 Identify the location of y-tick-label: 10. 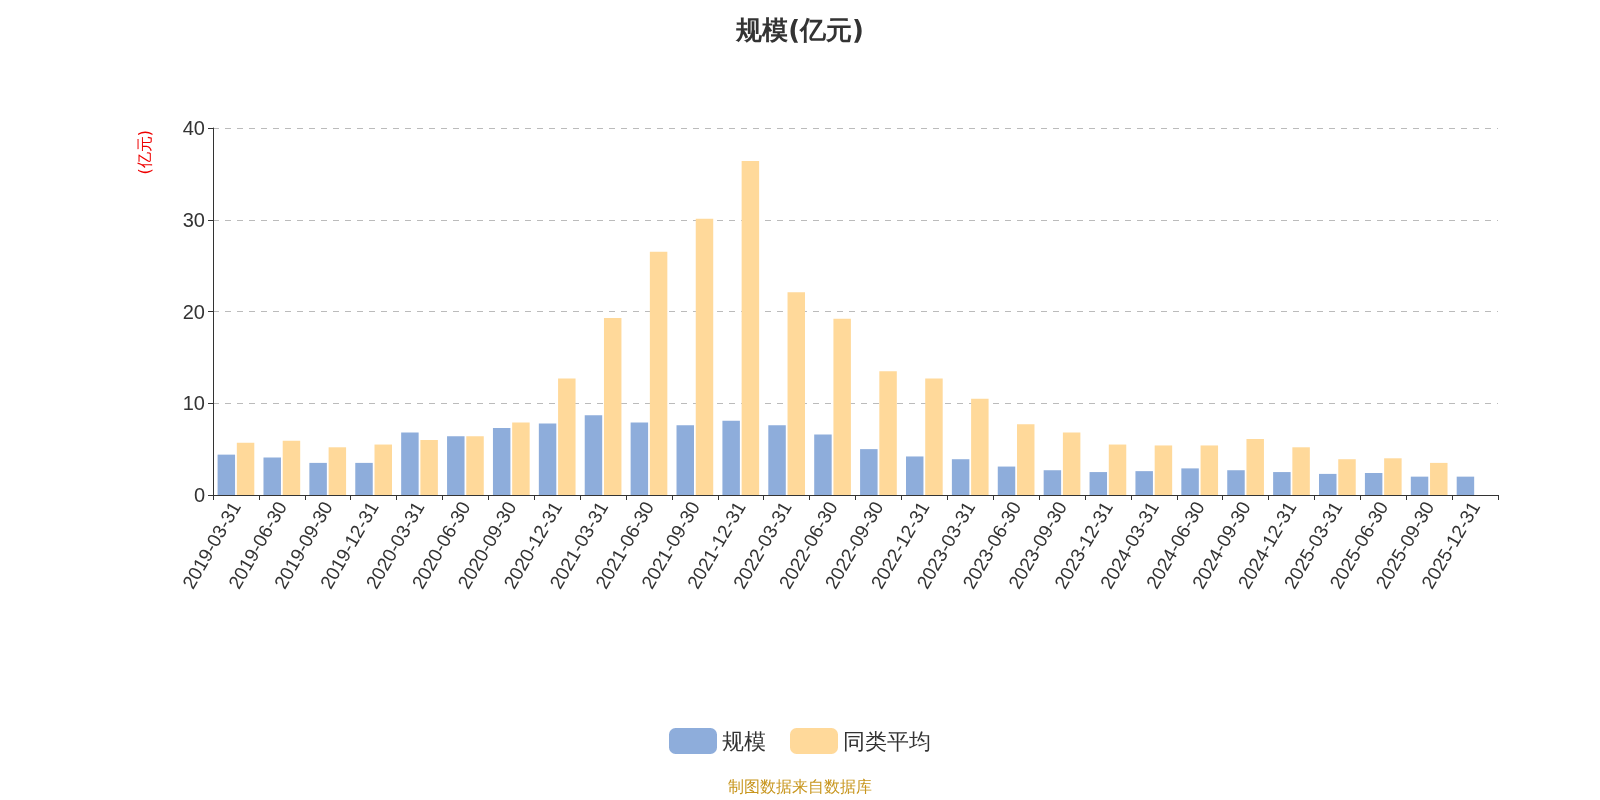
(193, 403).